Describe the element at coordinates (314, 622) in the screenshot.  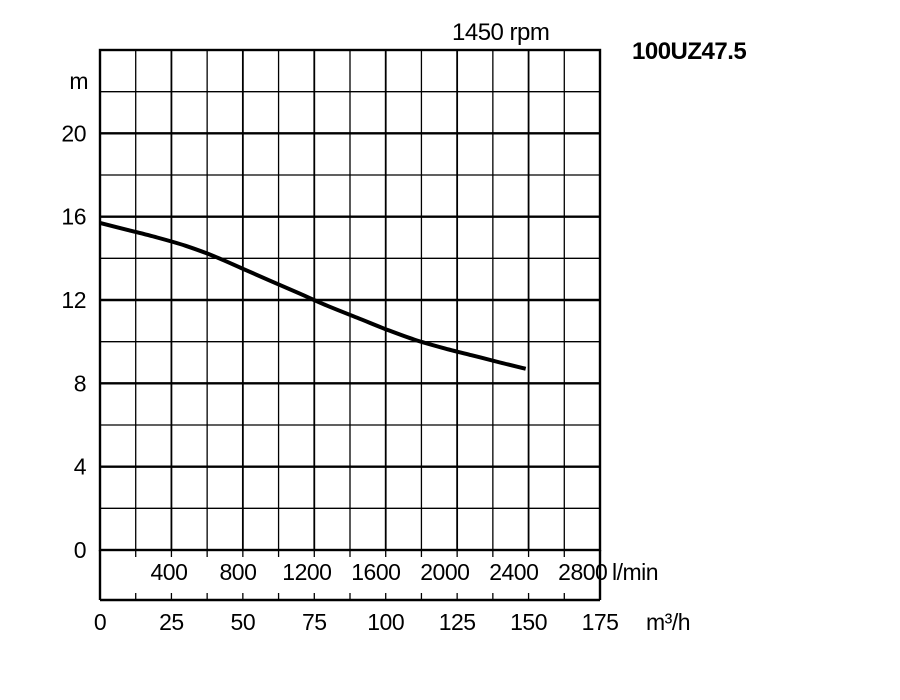
I see `x-tick-label: 75` at that location.